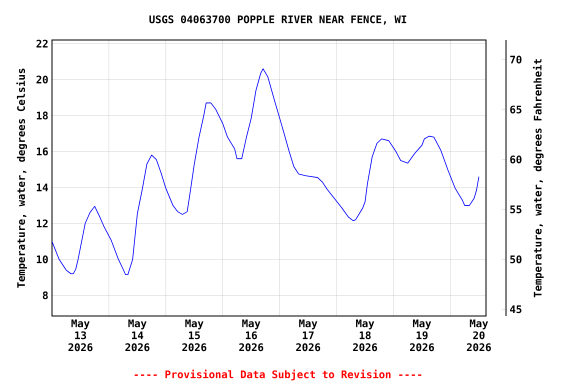 The height and width of the screenshot is (384, 576). Describe the element at coordinates (516, 160) in the screenshot. I see `y2-tick-label: 60` at that location.